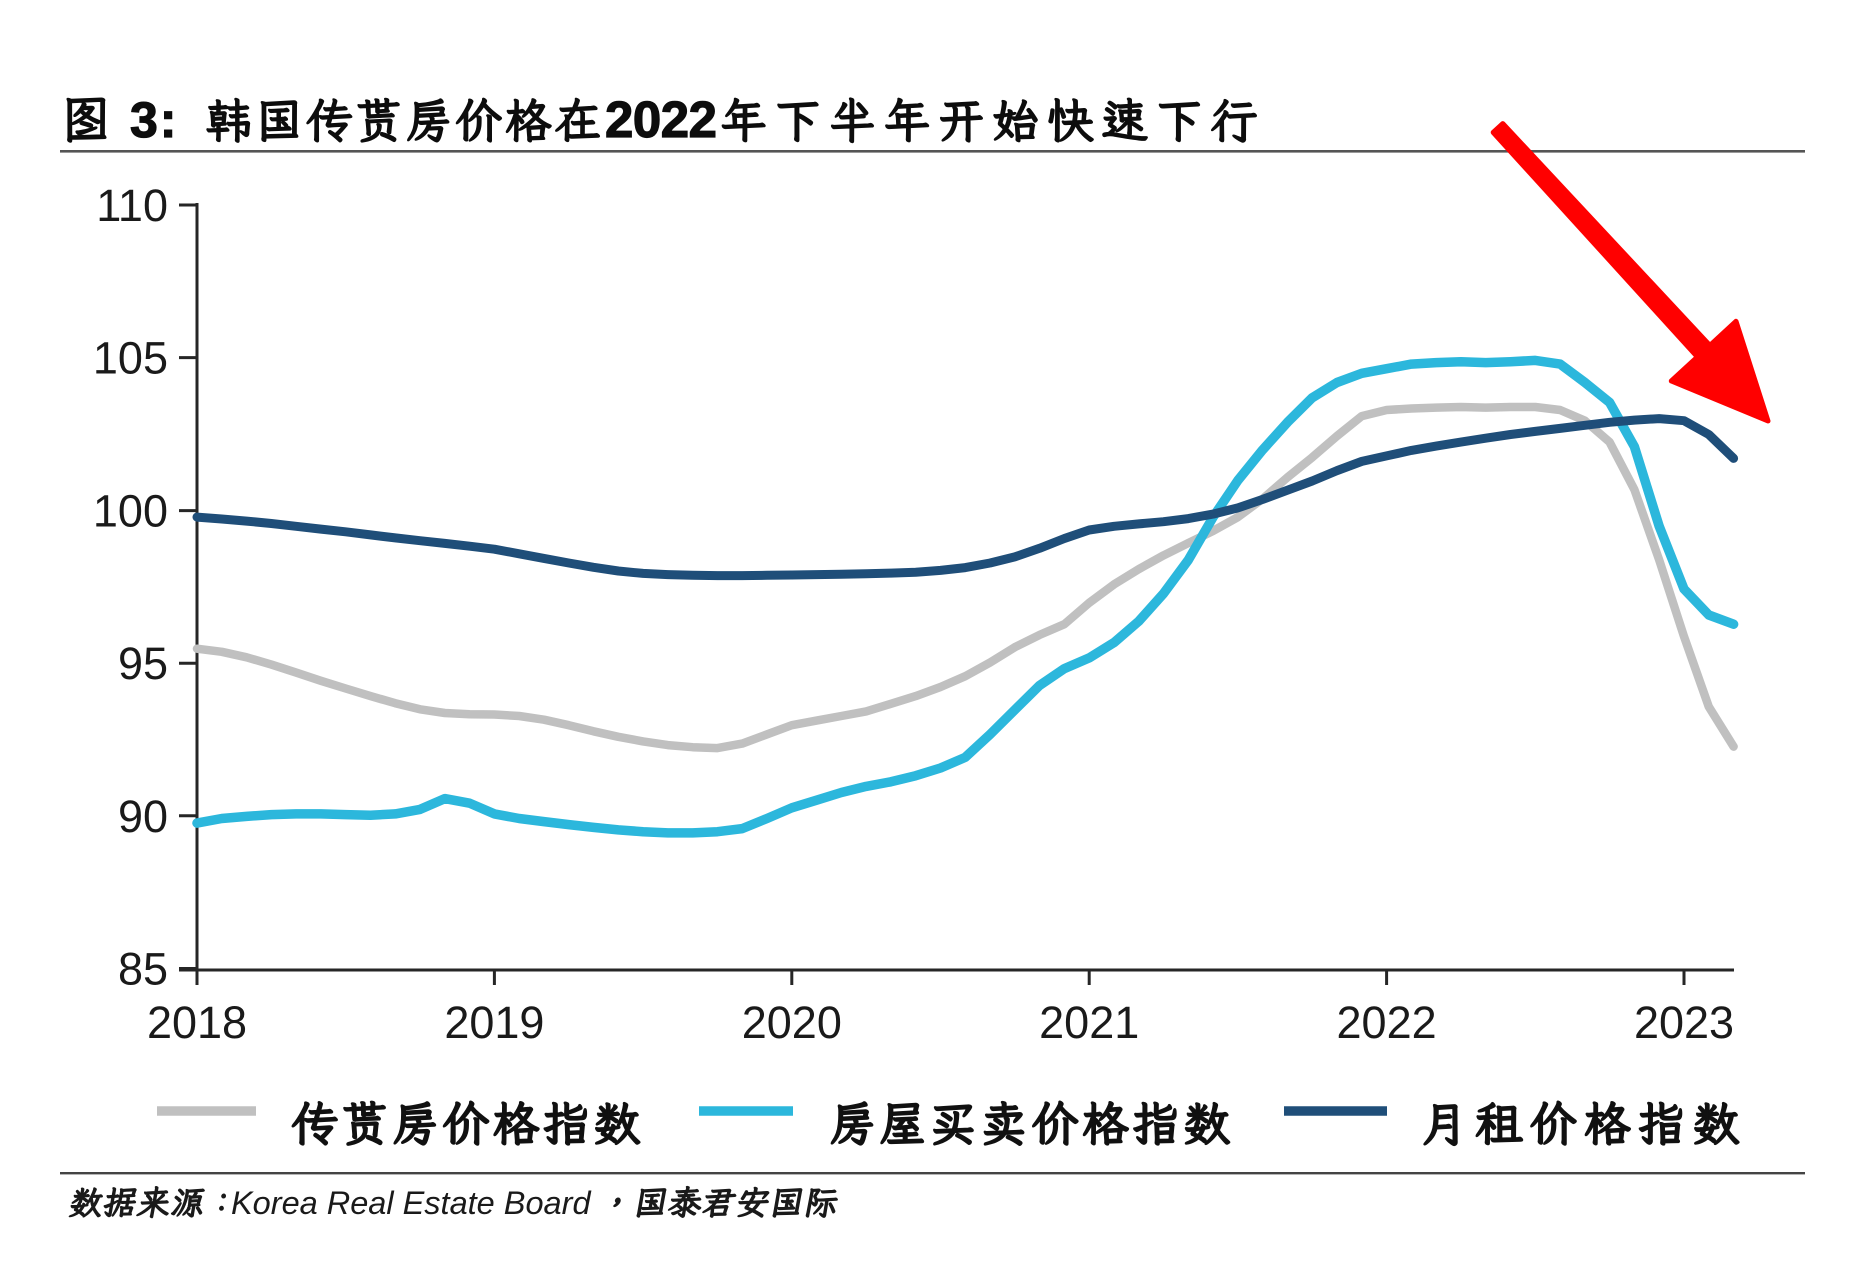 This screenshot has width=1872, height=1285. Describe the element at coordinates (132, 205) in the screenshot. I see `svg-text: 110` at that location.